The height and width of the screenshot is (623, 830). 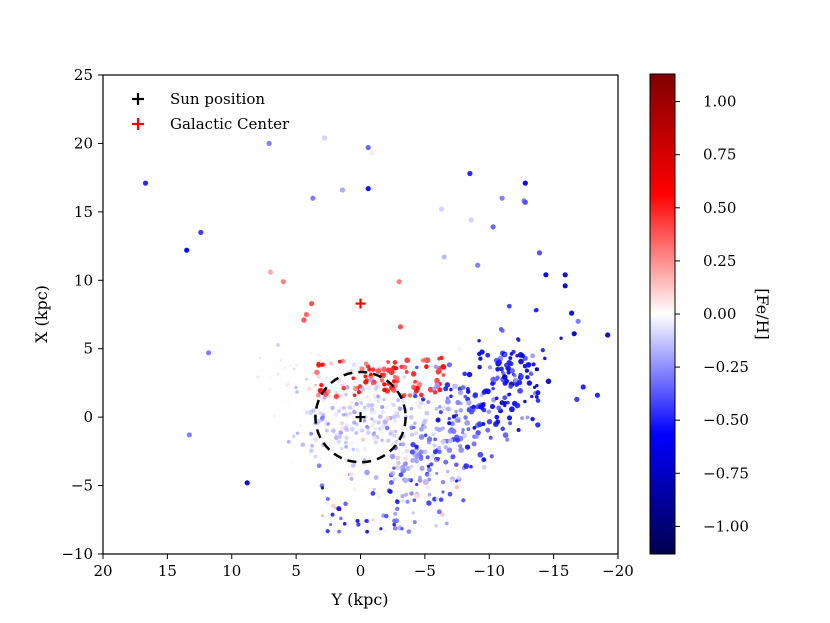 I want to click on x-tick-label: 5, so click(x=296, y=571).